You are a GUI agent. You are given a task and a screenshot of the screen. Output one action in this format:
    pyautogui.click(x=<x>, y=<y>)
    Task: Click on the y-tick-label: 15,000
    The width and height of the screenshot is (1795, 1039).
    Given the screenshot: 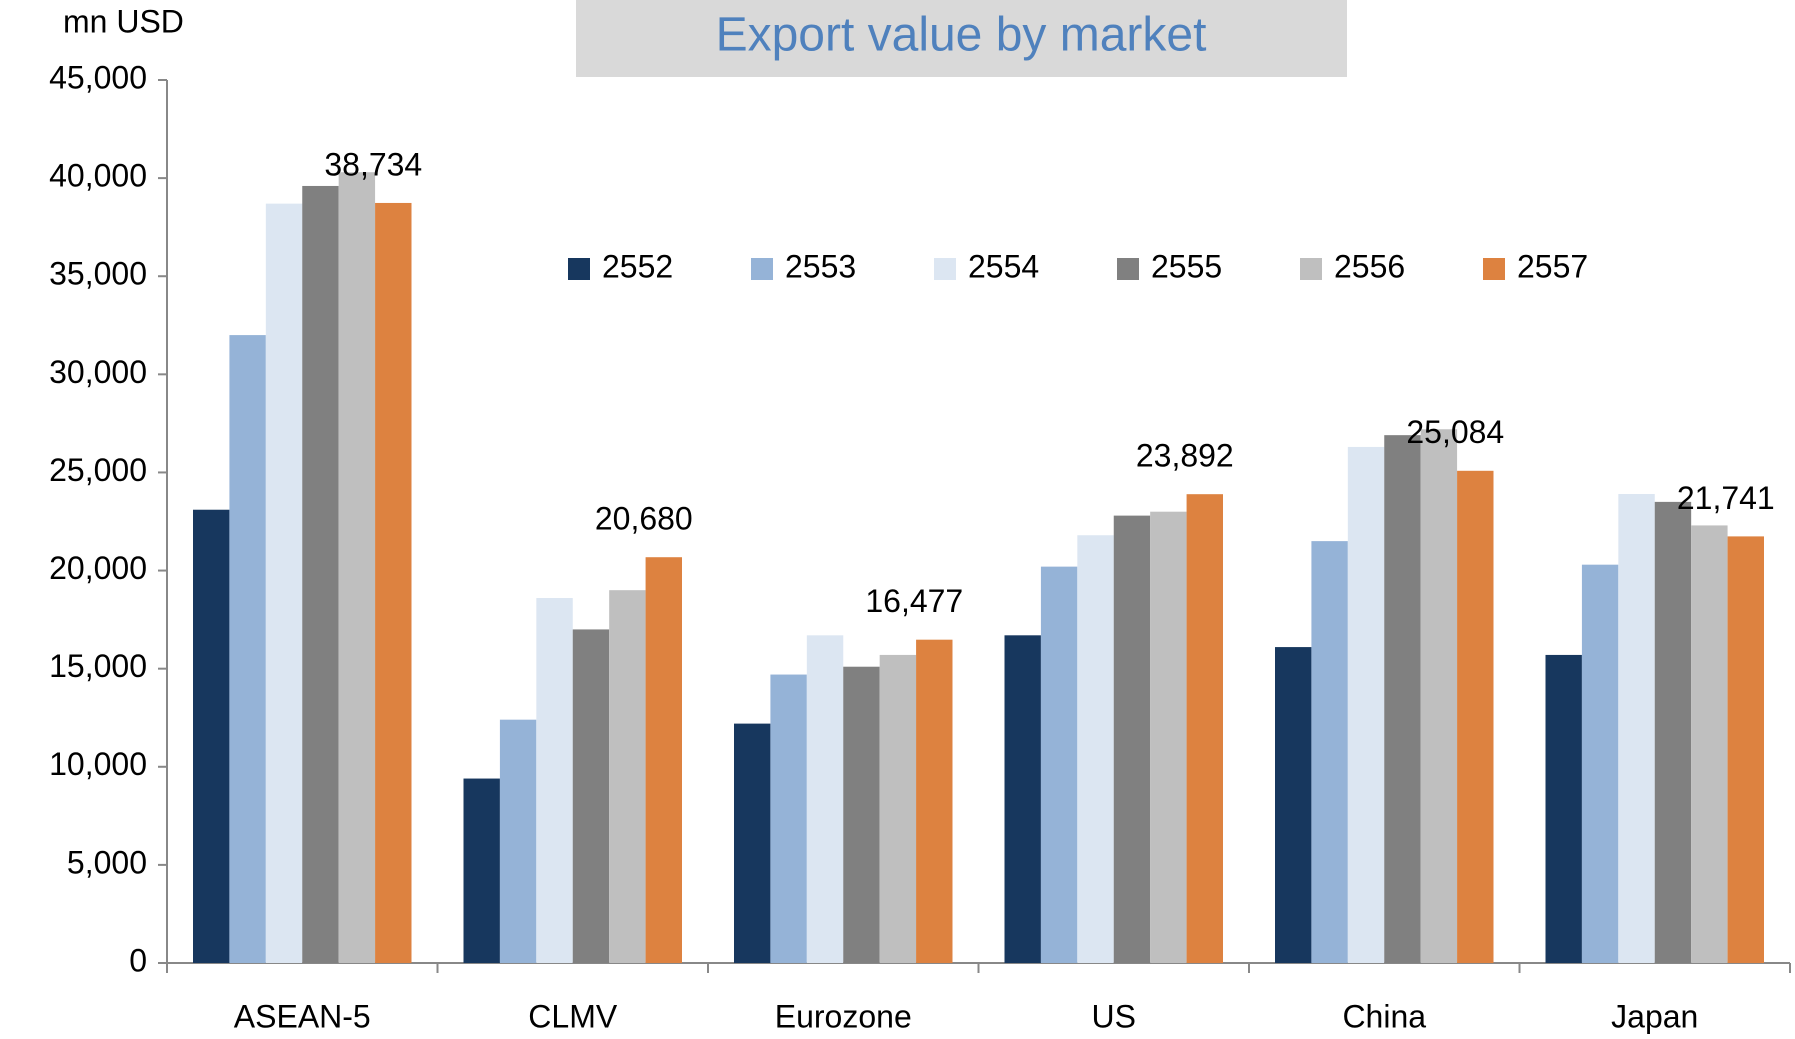 What is the action you would take?
    pyautogui.click(x=98, y=666)
    